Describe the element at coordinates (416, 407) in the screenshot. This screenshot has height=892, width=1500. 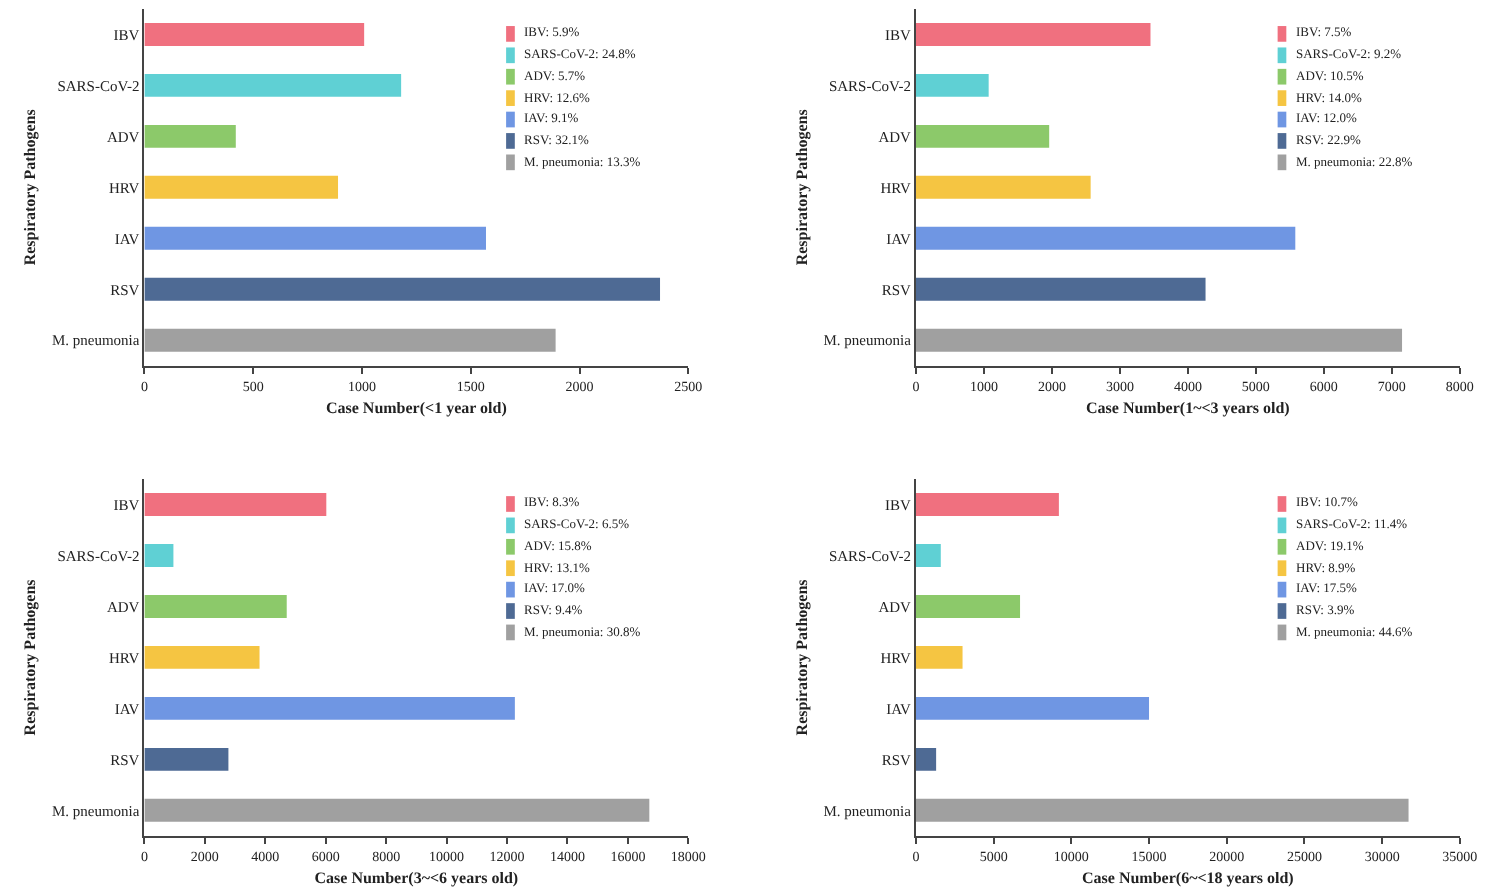
I see `x-axis-title: Case Number(<1 year old)` at that location.